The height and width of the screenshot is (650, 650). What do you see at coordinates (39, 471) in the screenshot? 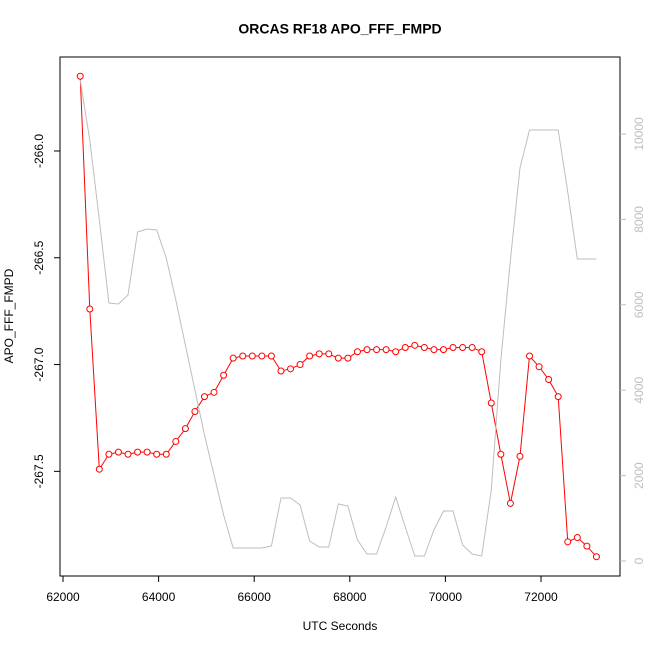
I see `y-tick-label: -267.5` at bounding box center [39, 471].